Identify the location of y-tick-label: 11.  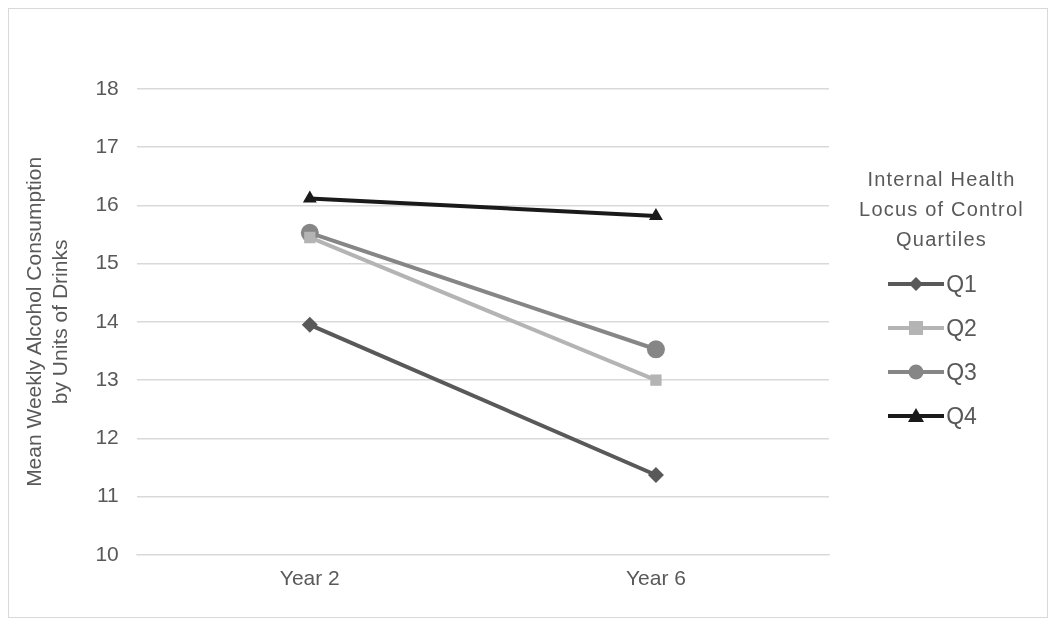
(107, 495).